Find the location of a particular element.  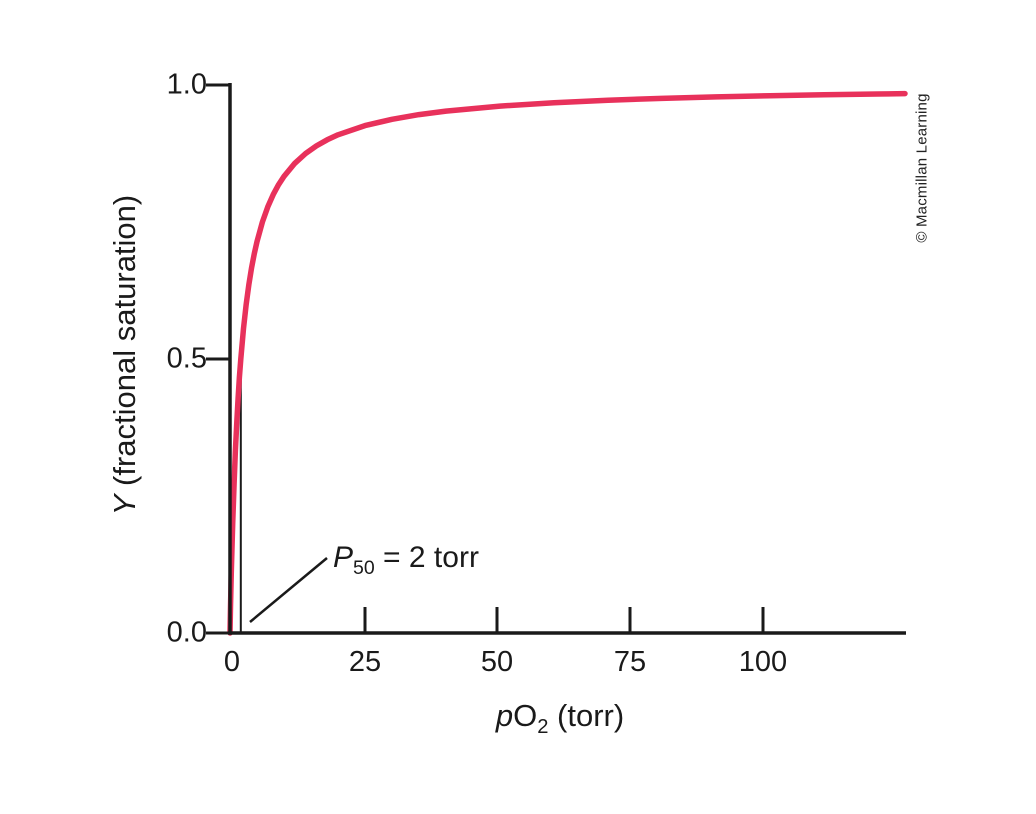

x-tick-label-100: 100 is located at coordinates (763, 662).